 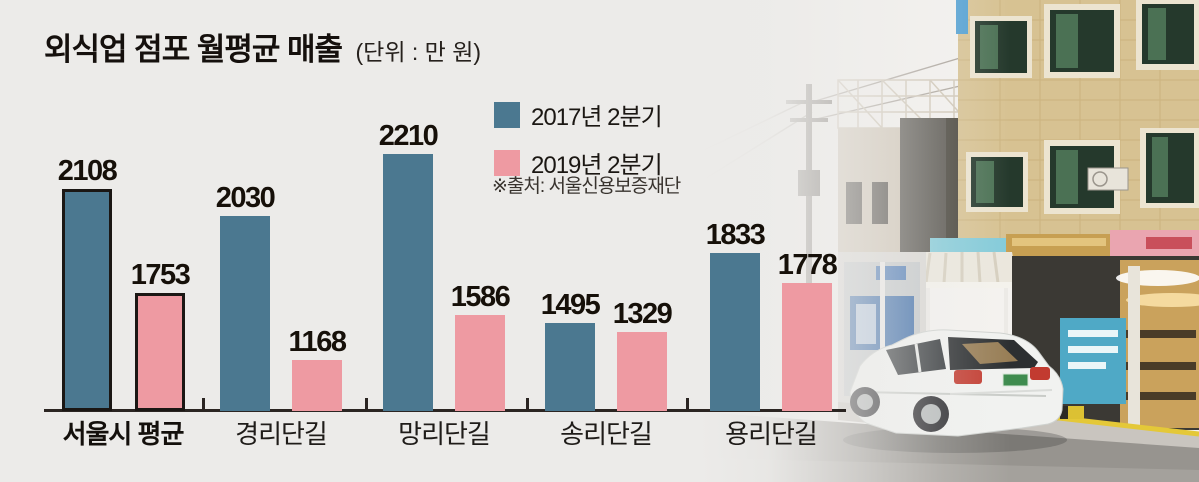 I want to click on bar-series0-group4, so click(x=735, y=332).